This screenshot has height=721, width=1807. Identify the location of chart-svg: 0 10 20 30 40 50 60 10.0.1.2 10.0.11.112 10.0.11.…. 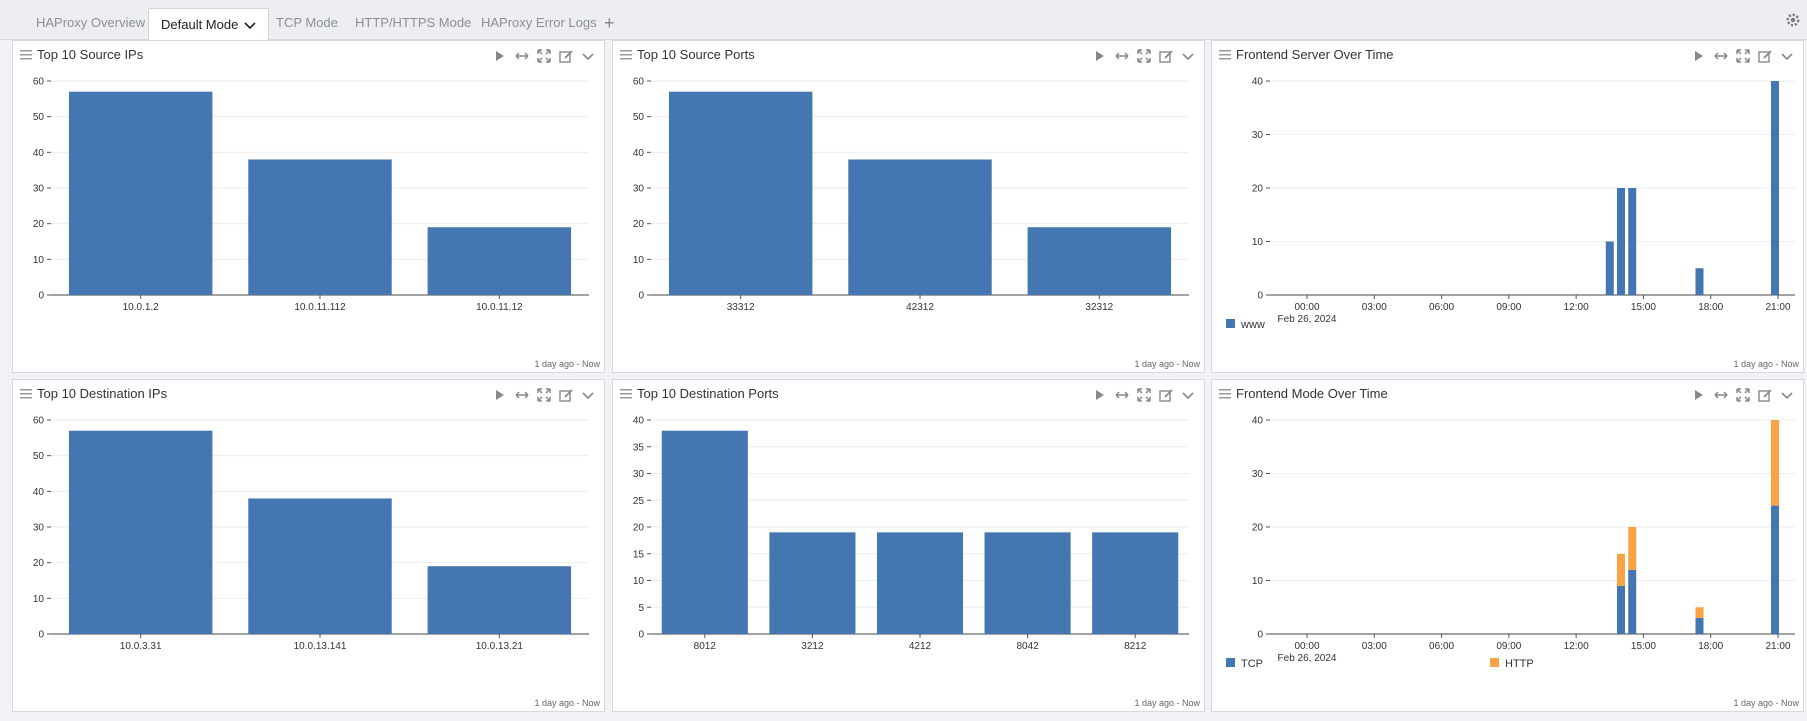
(311, 195).